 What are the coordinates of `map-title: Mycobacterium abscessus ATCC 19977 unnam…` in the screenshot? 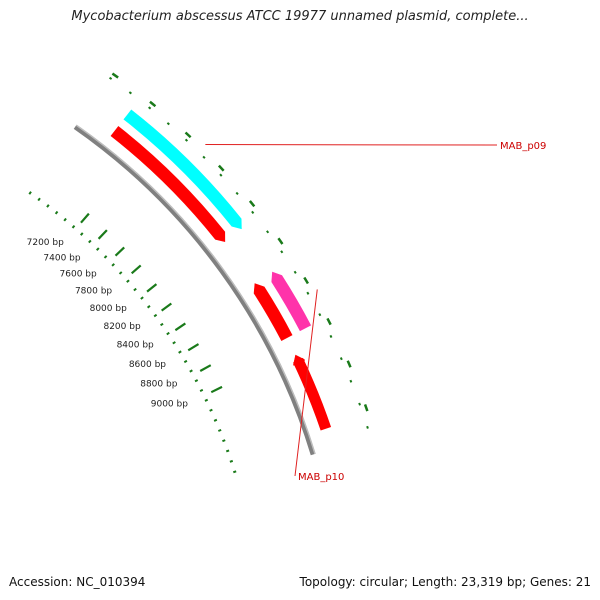 It's located at (300, 16).